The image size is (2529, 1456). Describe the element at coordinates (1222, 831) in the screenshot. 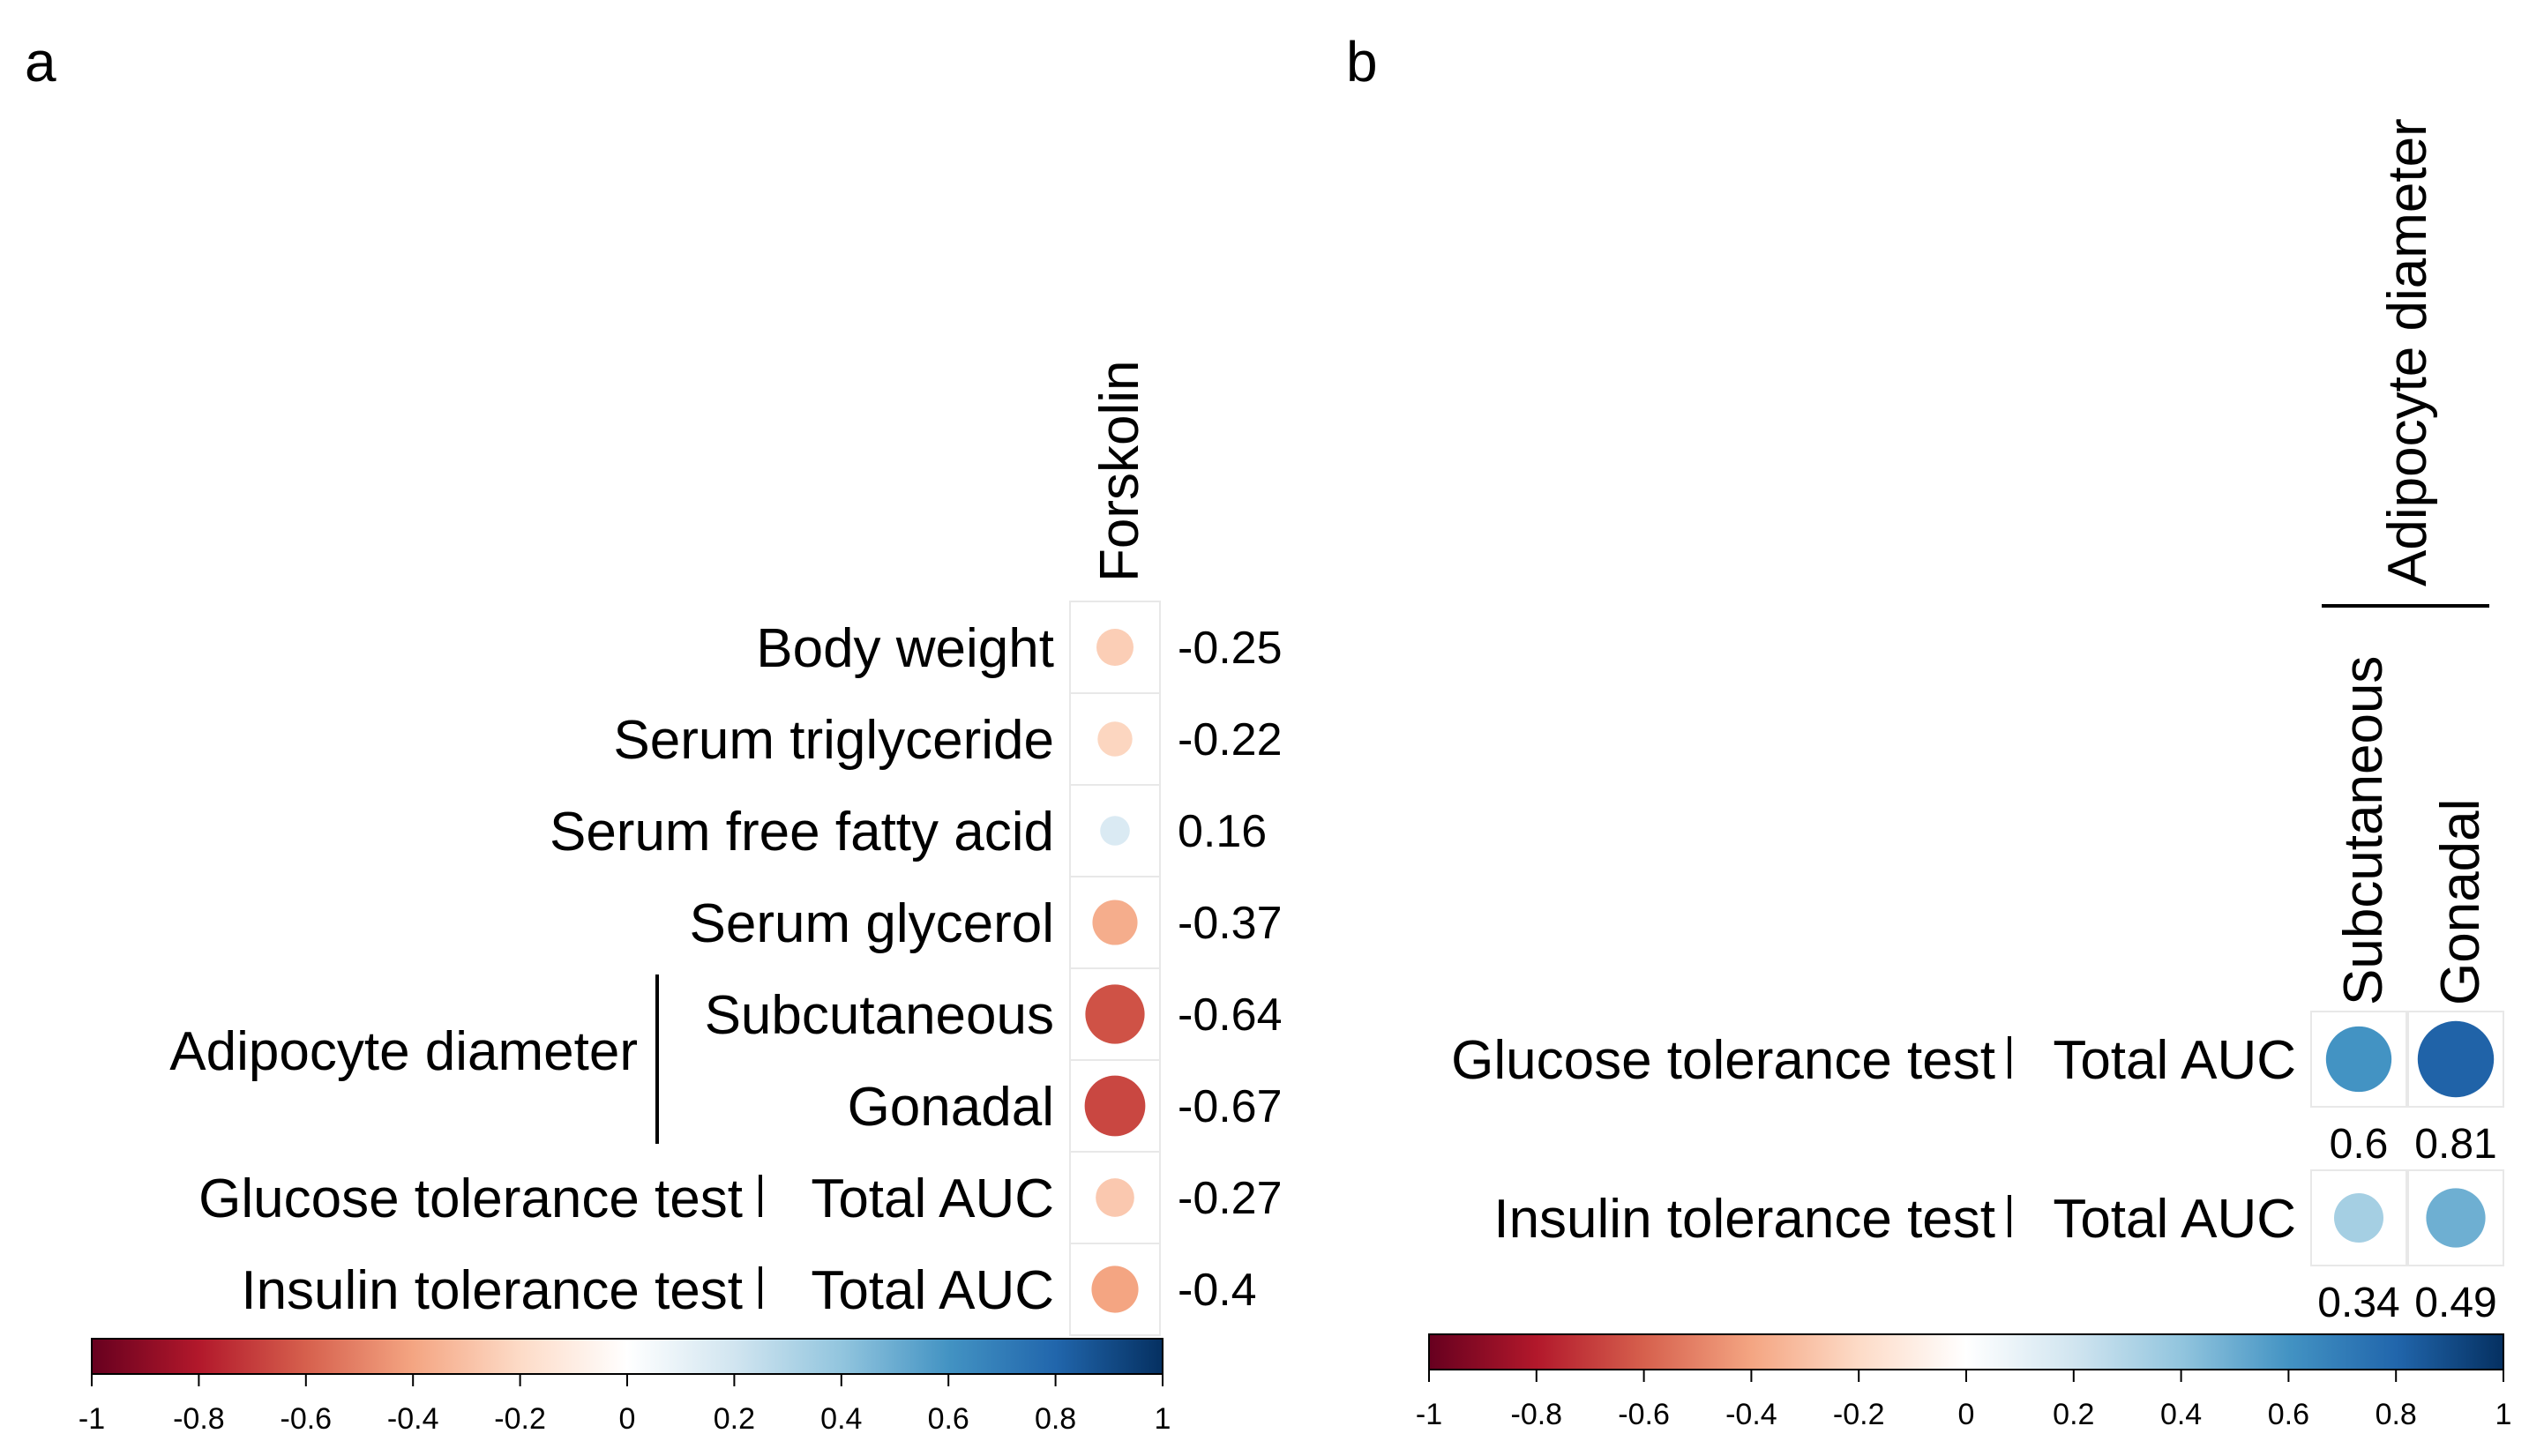

I see `value-label: 0.16` at that location.